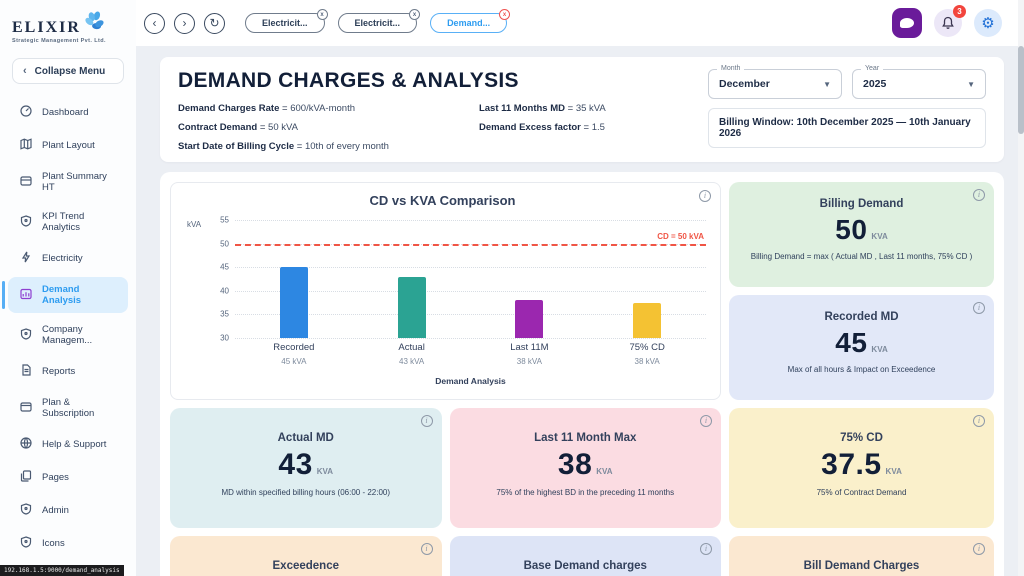  What do you see at coordinates (442, 200) in the screenshot?
I see `chart-title: CD vs KVA Comparison` at bounding box center [442, 200].